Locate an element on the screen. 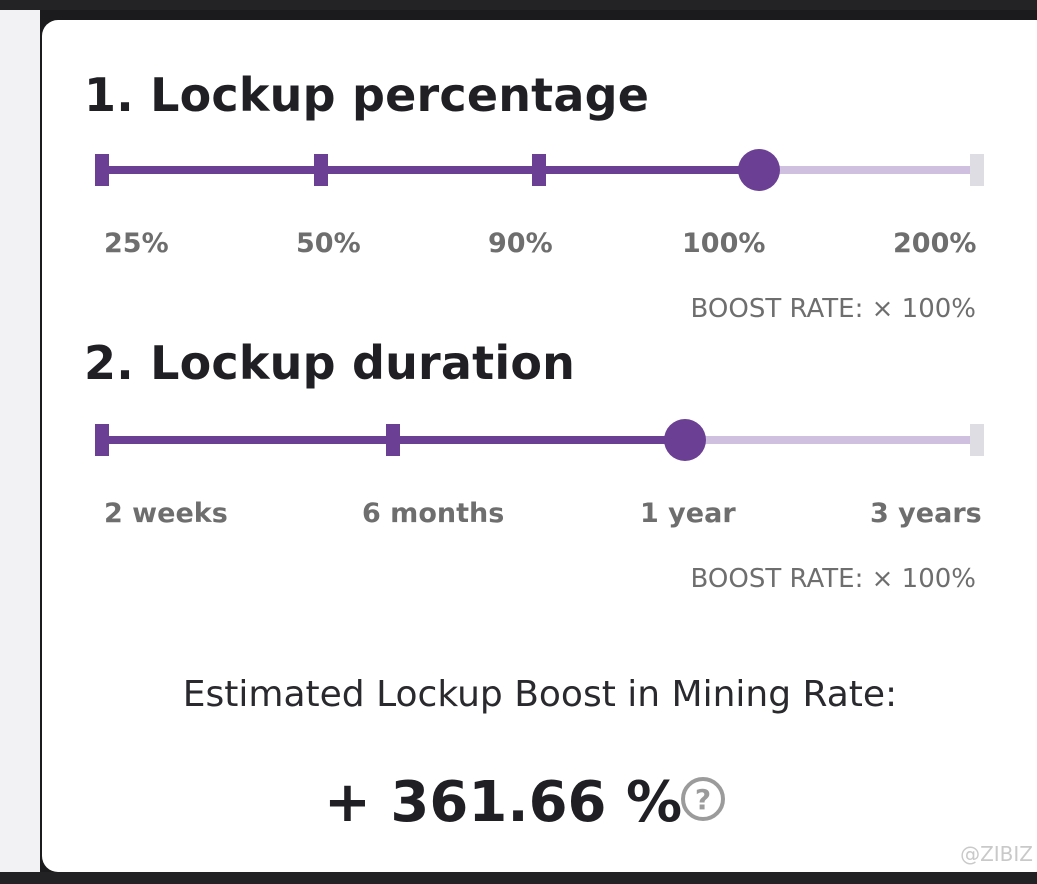 The width and height of the screenshot is (1037, 884). duration-boost-rate: BOOST RATE: × 100% is located at coordinates (833, 579).